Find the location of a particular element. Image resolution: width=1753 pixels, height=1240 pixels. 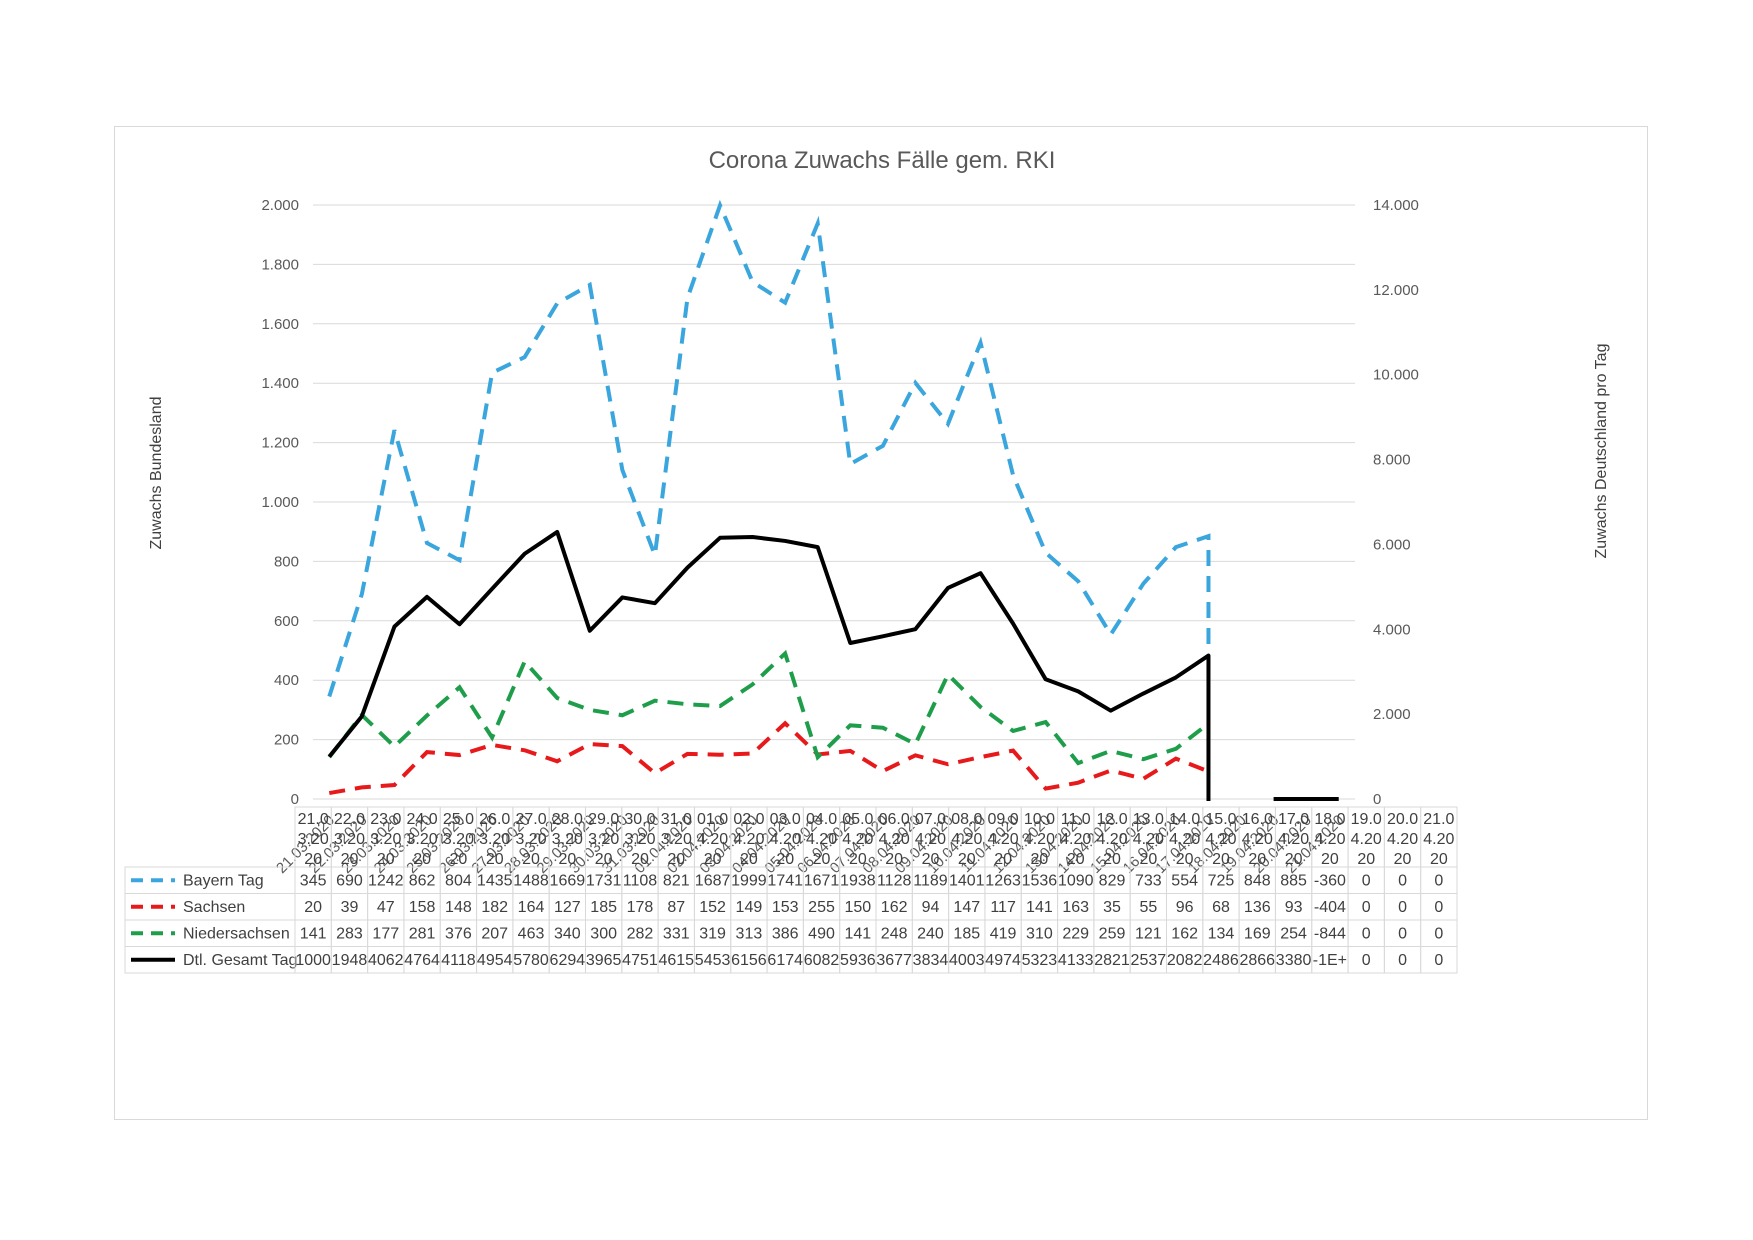

table-header-text: 28.0 is located at coordinates (567, 819).